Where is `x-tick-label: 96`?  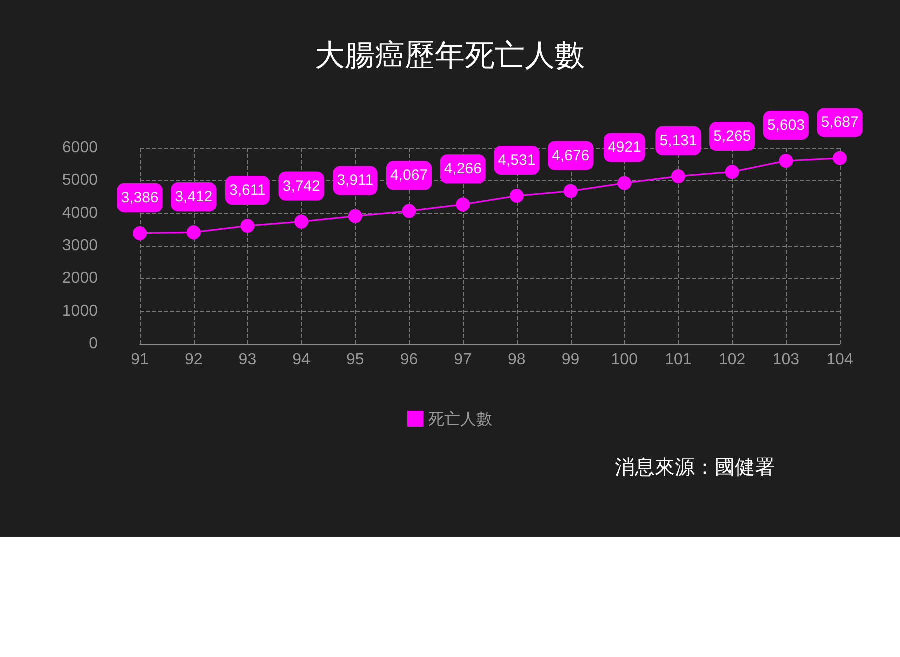 x-tick-label: 96 is located at coordinates (409, 360).